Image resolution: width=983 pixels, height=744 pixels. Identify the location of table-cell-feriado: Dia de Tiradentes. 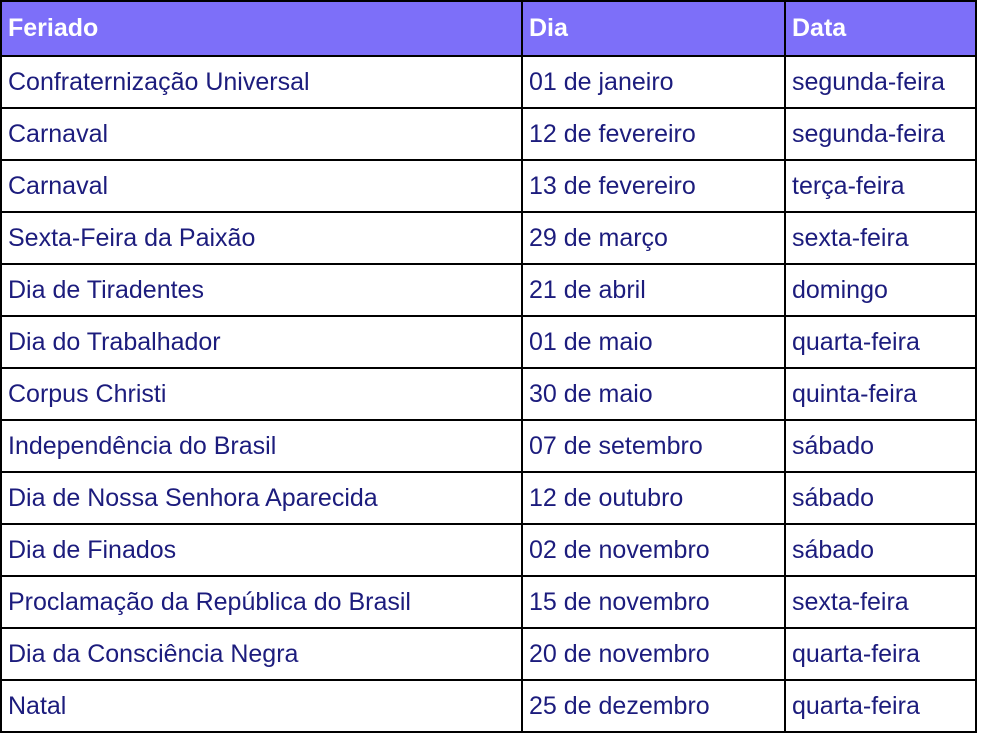
(262, 290).